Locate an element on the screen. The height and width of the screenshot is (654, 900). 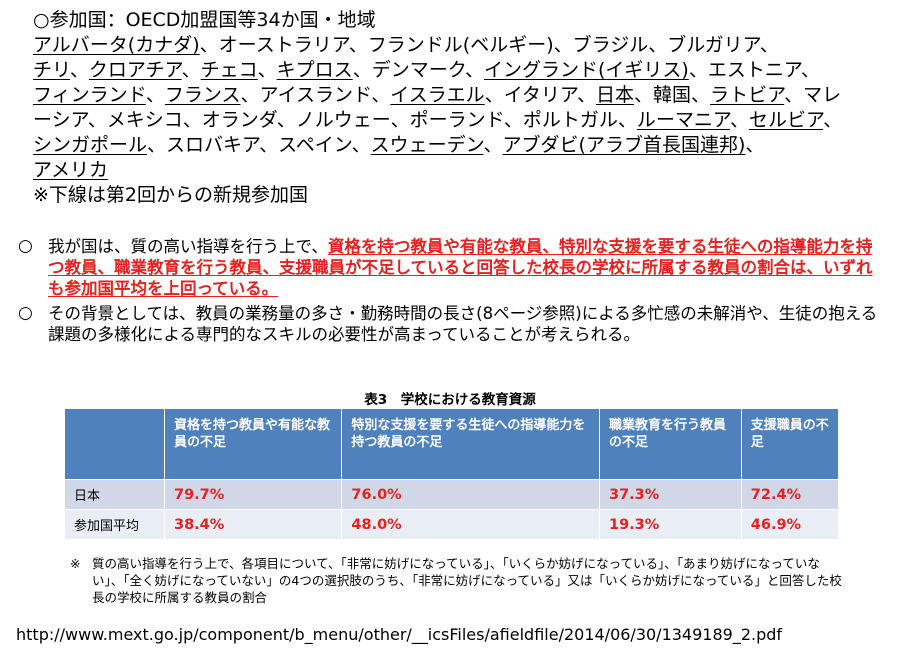
country-text: 、デンマーク、 is located at coordinates (418, 70).